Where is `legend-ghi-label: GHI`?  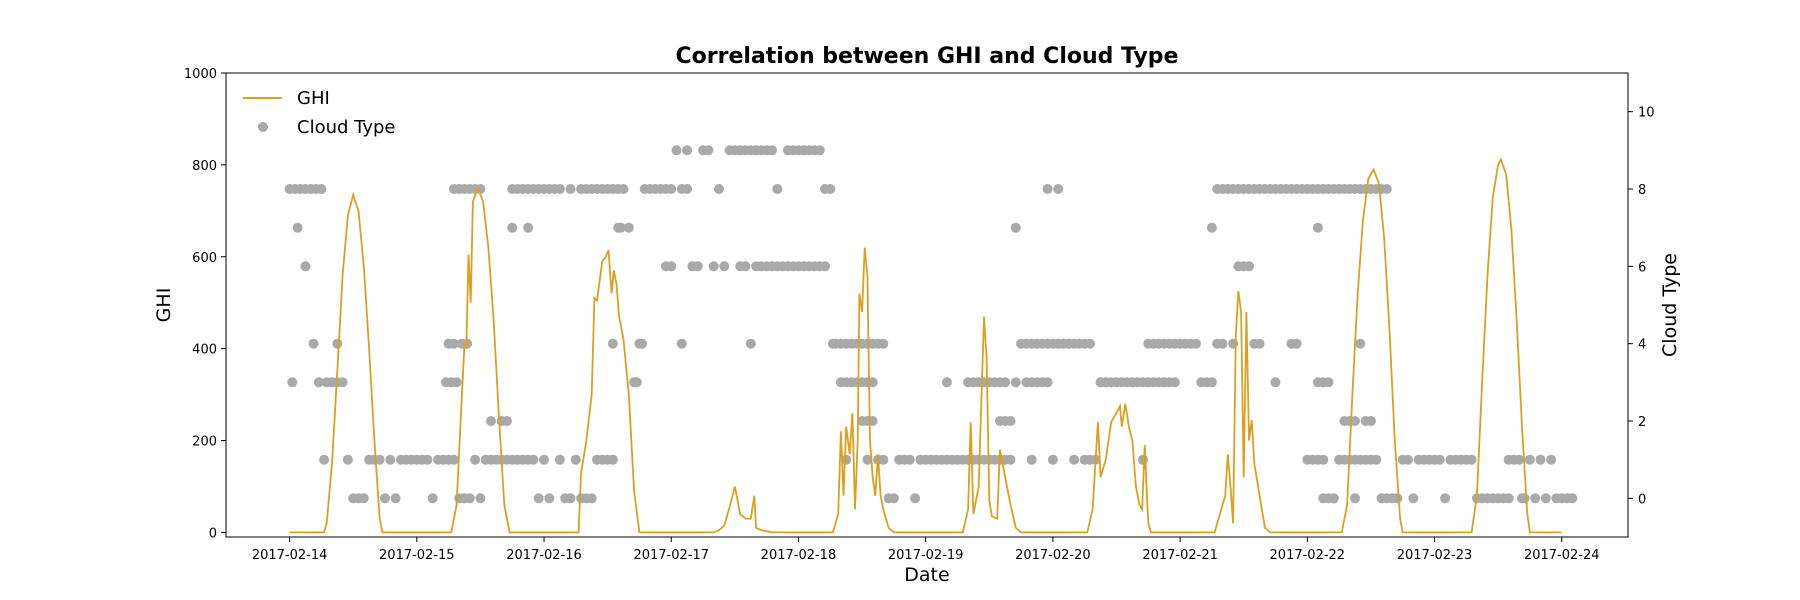 legend-ghi-label: GHI is located at coordinates (313, 98).